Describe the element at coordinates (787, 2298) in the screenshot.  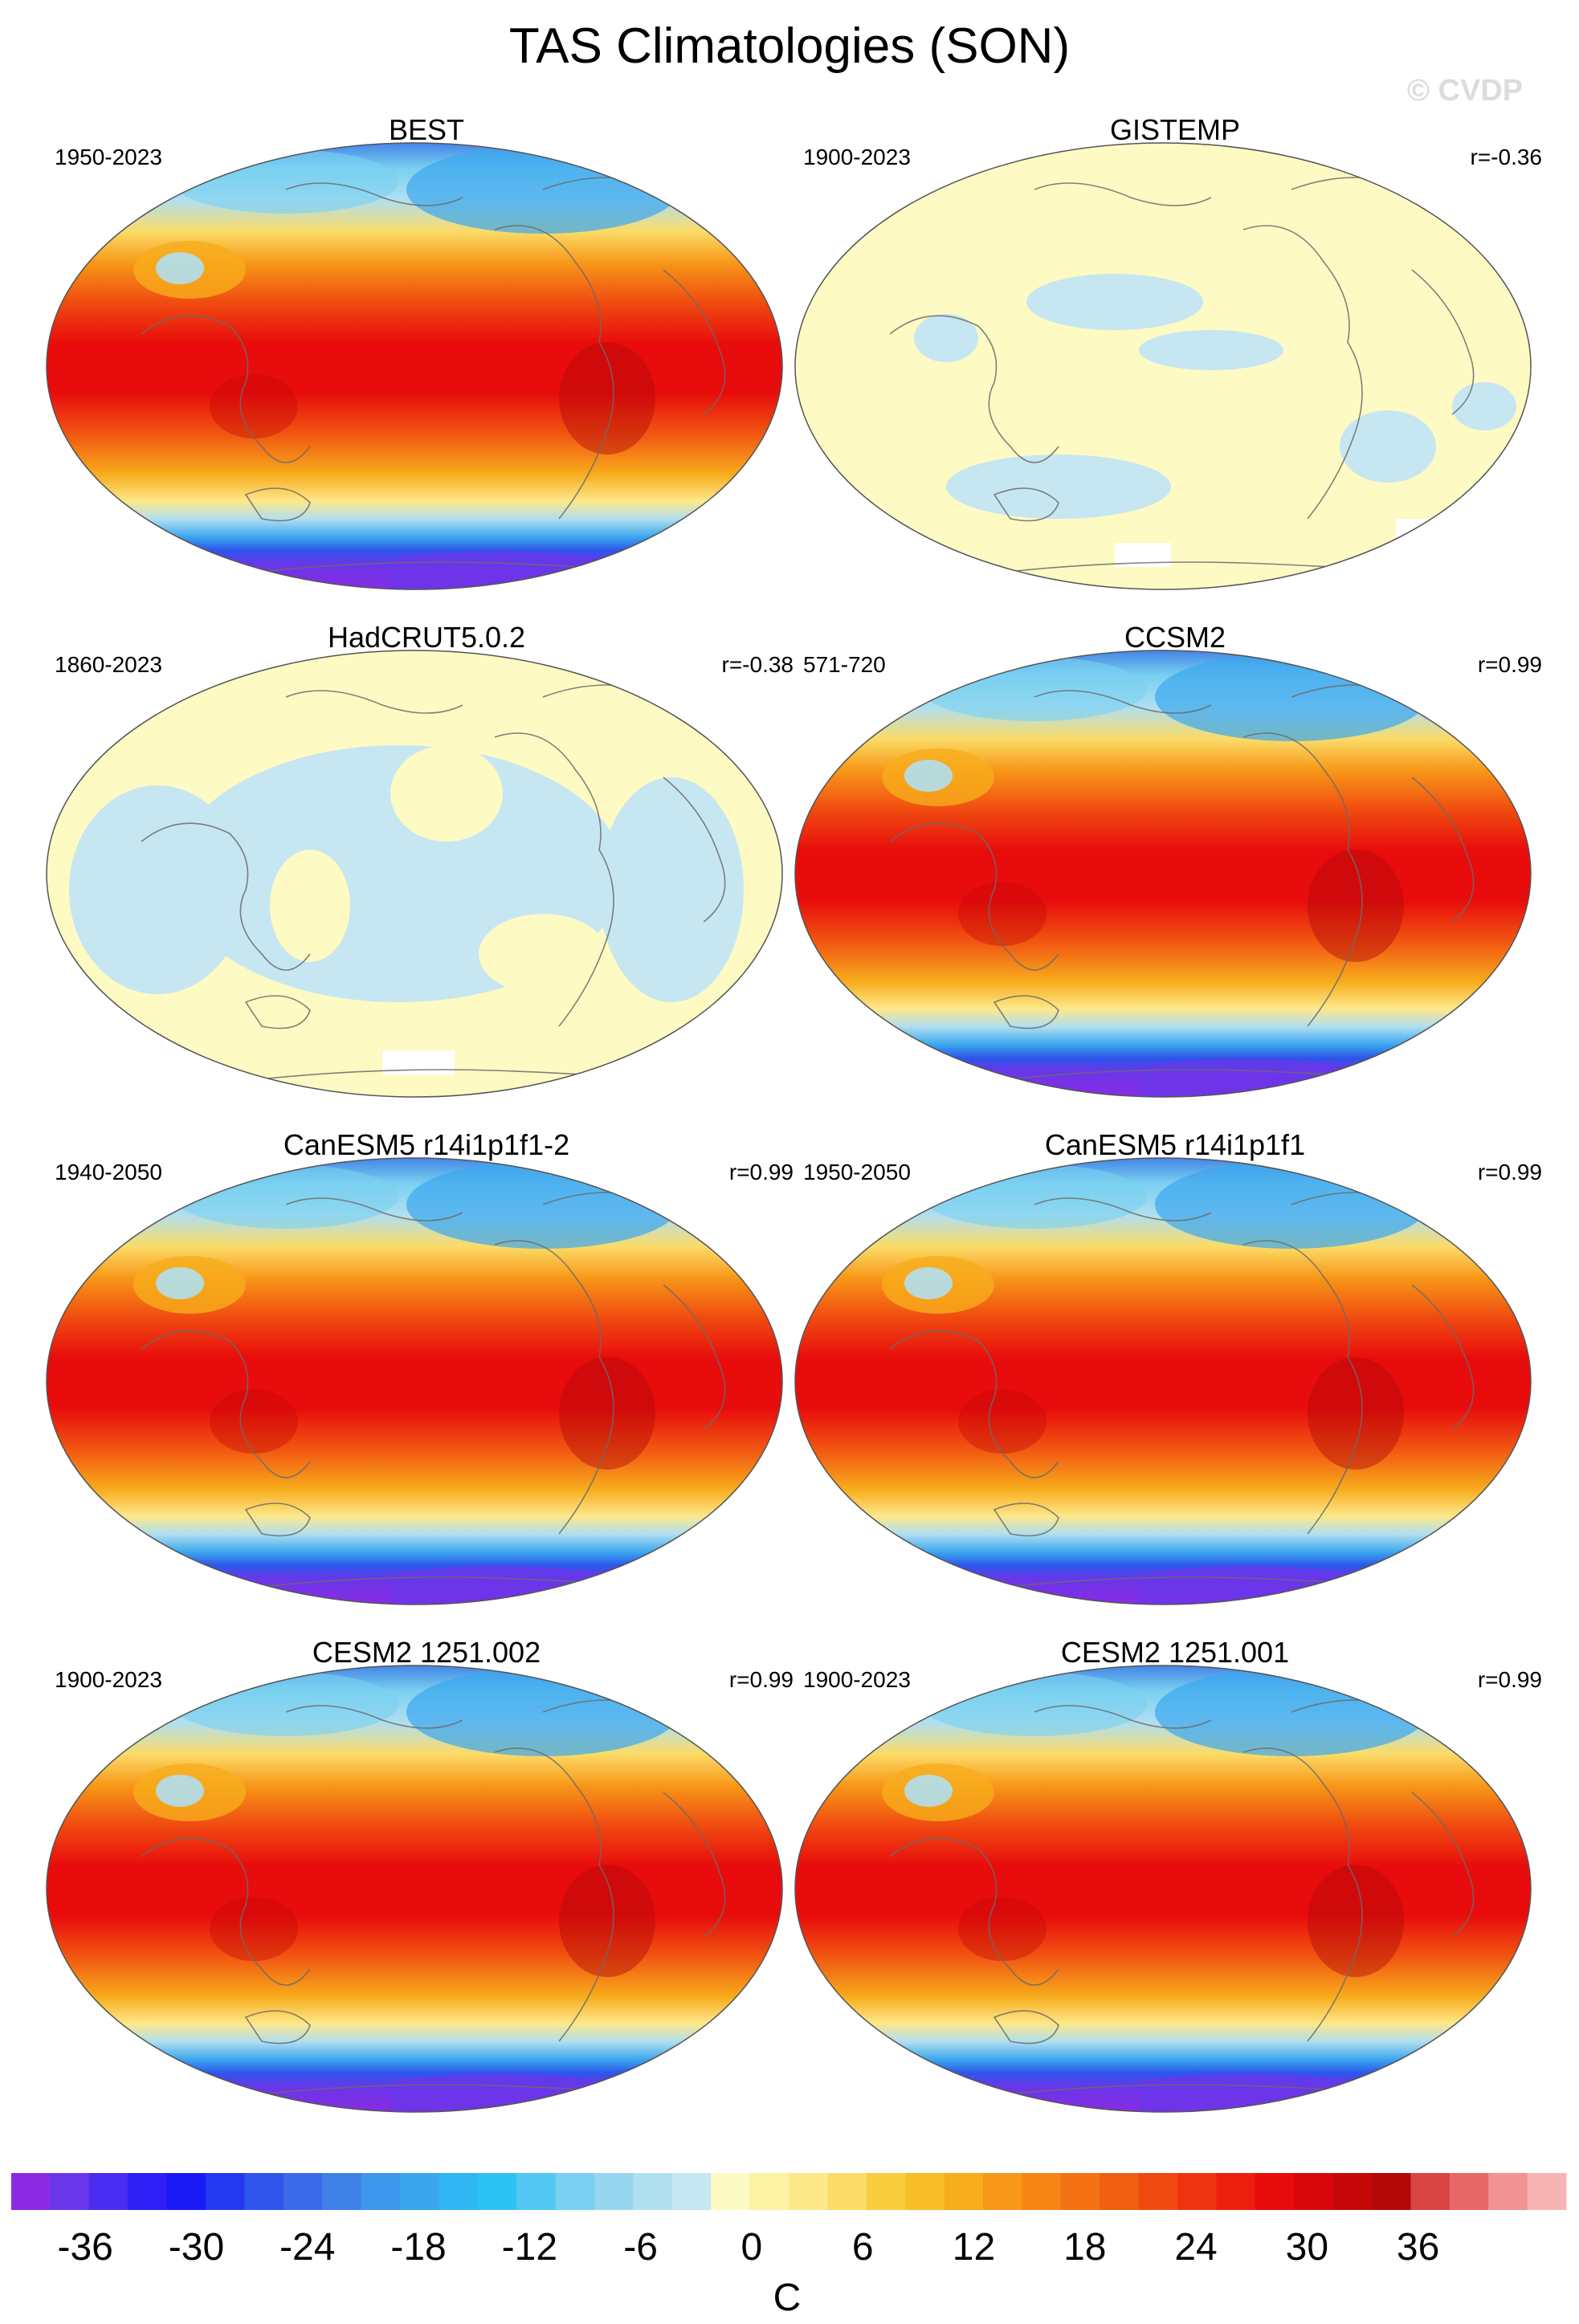
I see `colorbar-unit-label: C` at that location.